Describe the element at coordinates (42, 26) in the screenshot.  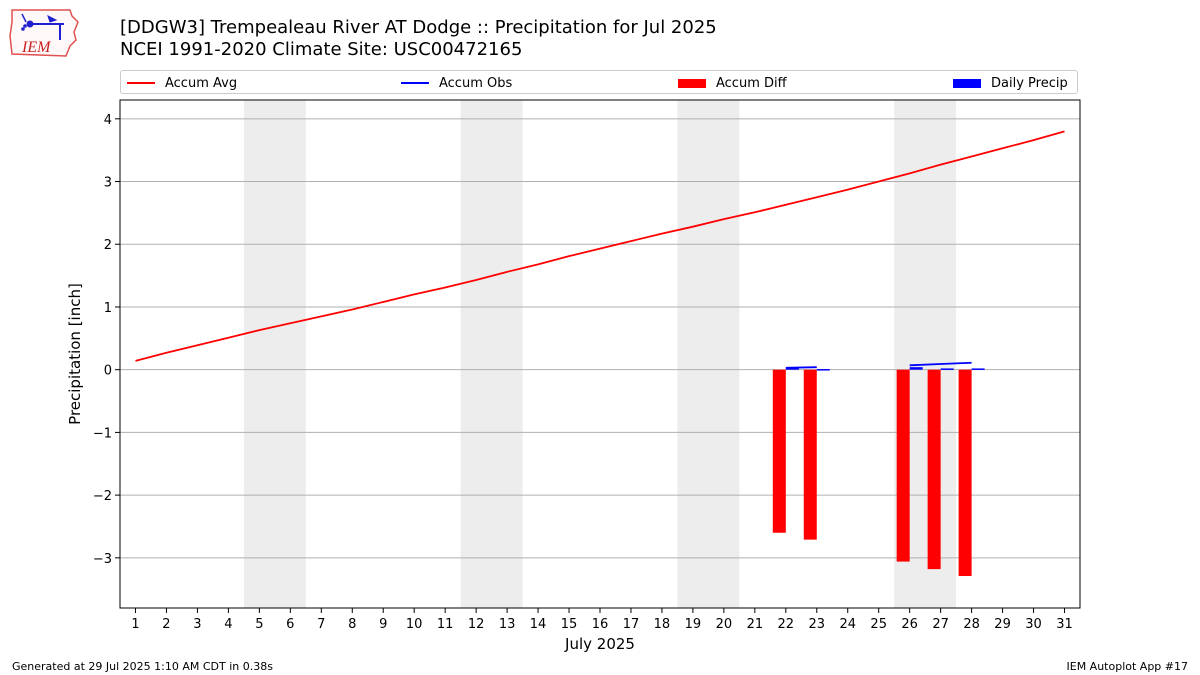
I see `weather-station-icon` at that location.